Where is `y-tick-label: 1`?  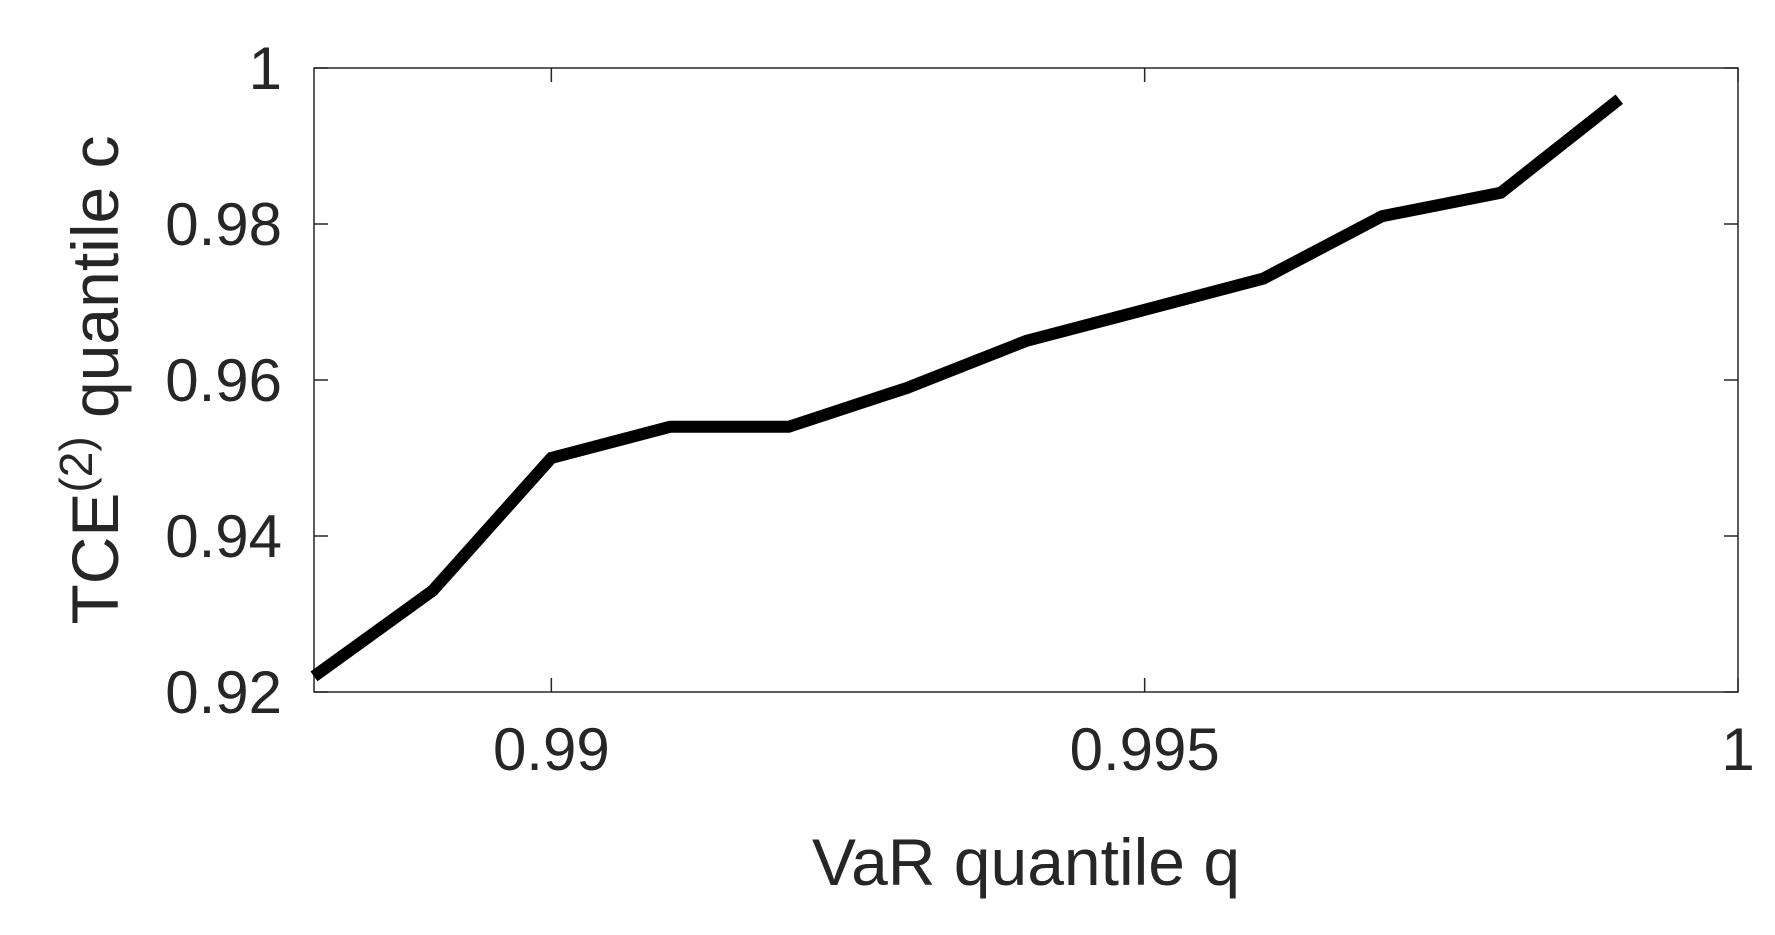 y-tick-label: 1 is located at coordinates (265, 68).